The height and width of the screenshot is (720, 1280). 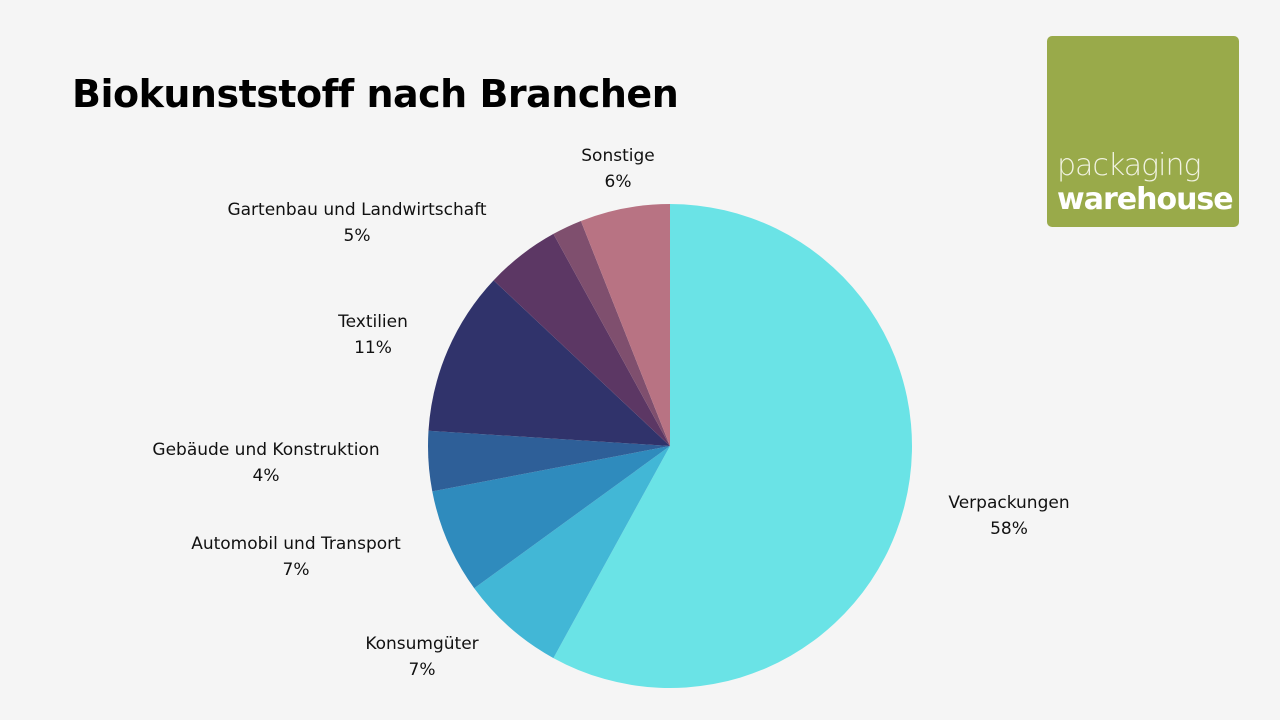 I want to click on slice-label: Gartenbau und Landwirtschaft, so click(x=357, y=210).